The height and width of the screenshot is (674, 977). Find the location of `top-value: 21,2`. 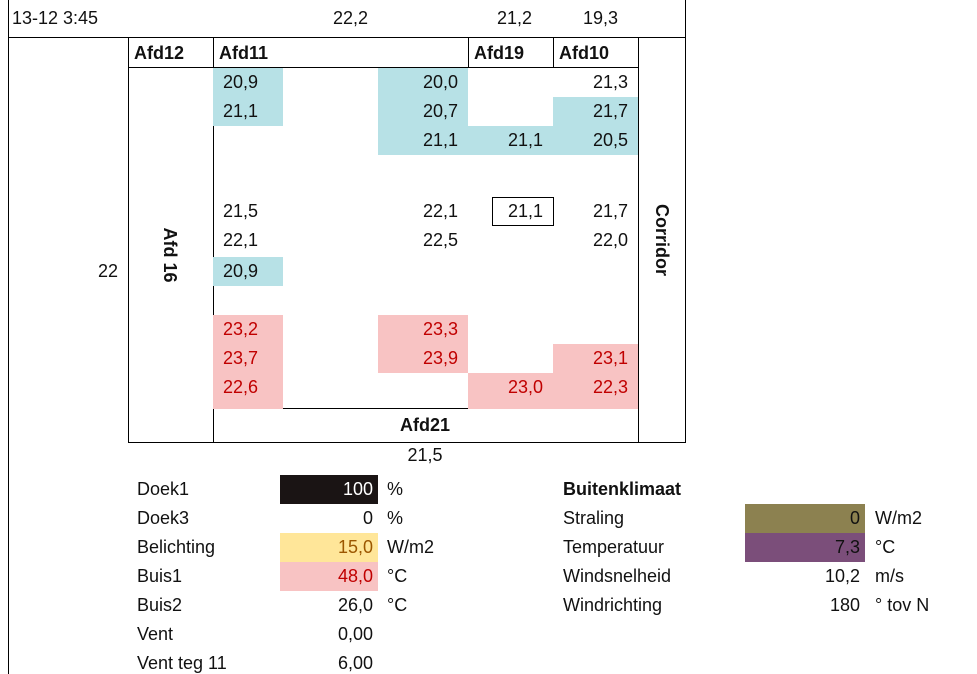

top-value: 21,2 is located at coordinates (514, 18).